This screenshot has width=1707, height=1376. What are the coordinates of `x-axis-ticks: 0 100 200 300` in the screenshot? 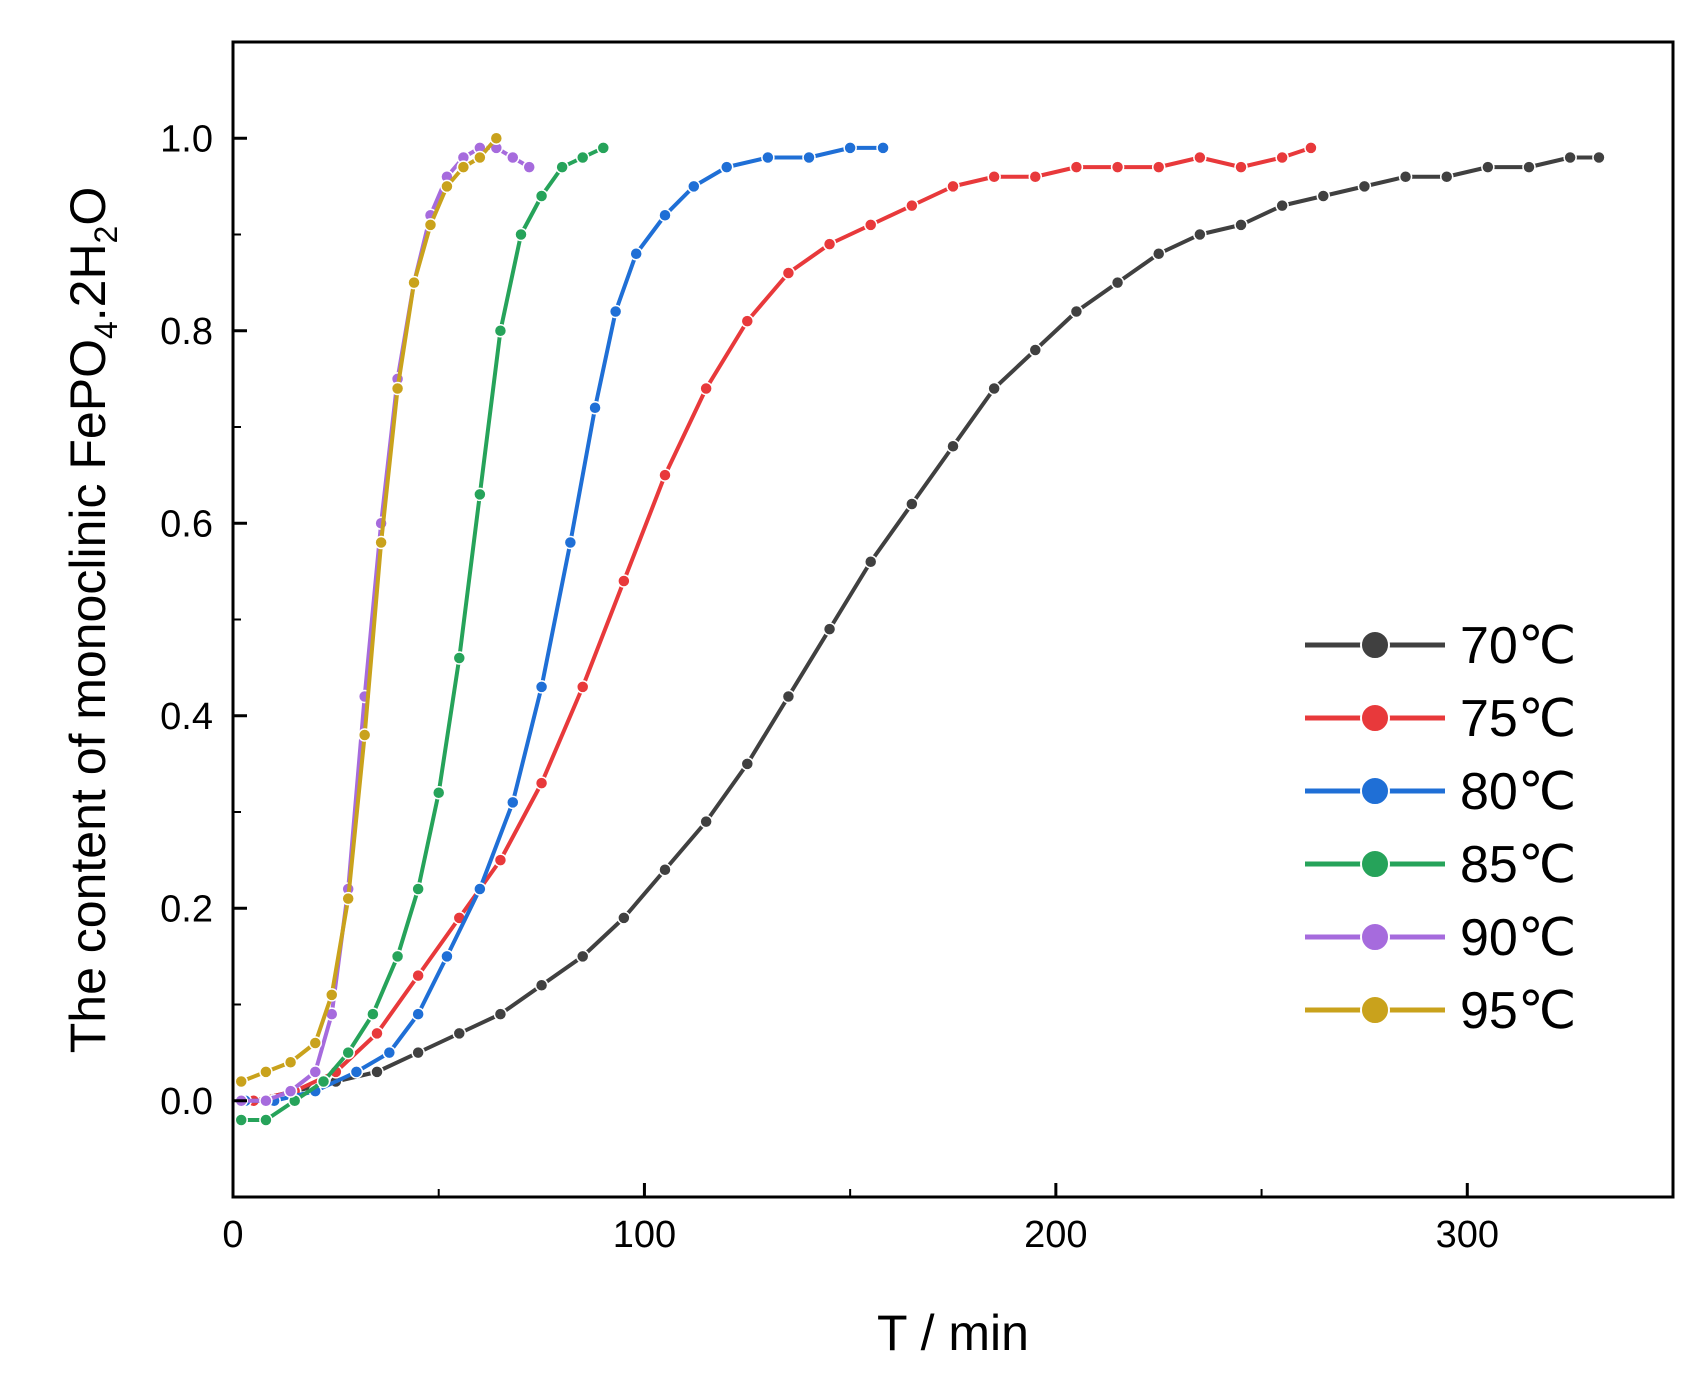 It's located at (860, 1219).